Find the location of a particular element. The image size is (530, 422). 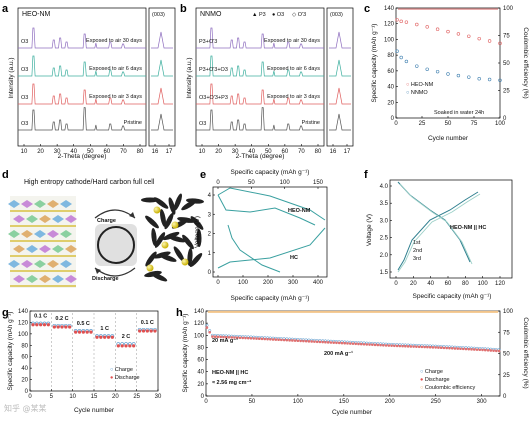

panel-b-peak-label: (003) is located at coordinates (336, 15).